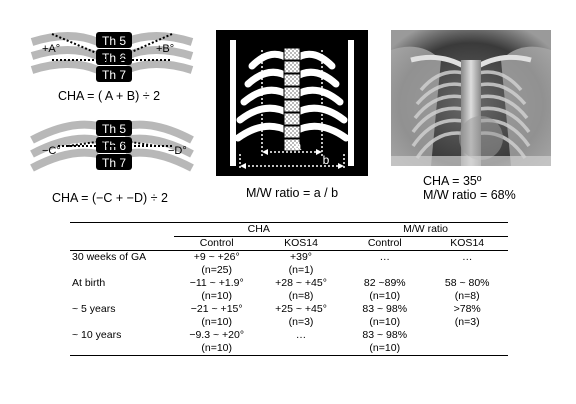 Image resolution: width=576 pixels, height=404 pixels. I want to click on table-cell: 58 ~ 80%, so click(467, 283).